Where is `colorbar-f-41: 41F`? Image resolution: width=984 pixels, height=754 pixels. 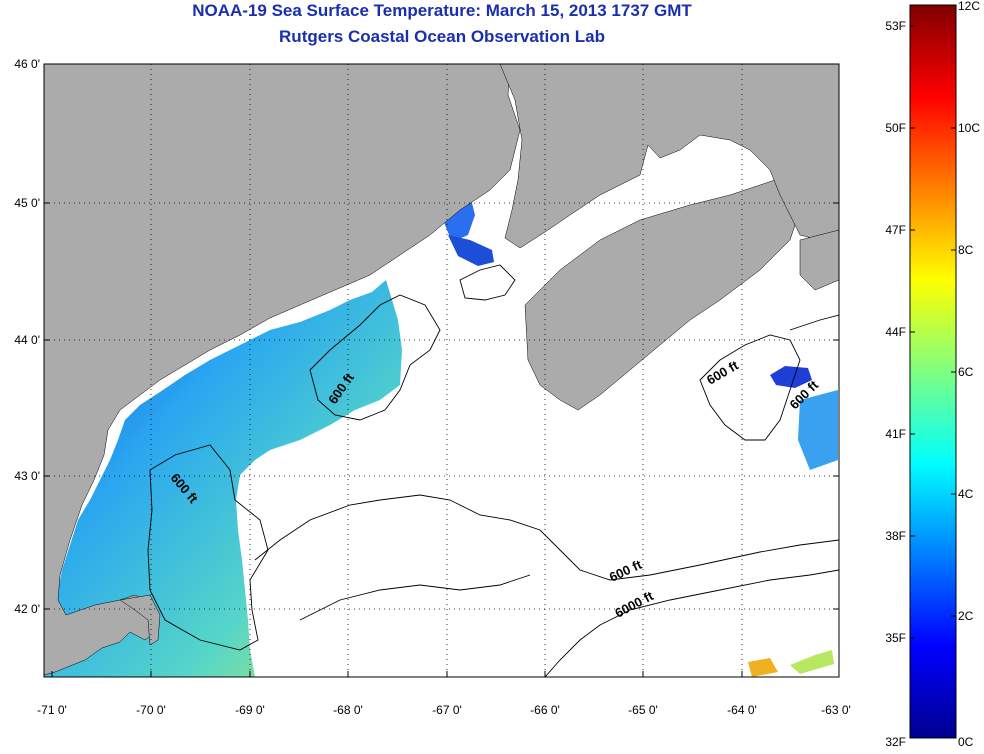 colorbar-f-41: 41F is located at coordinates (895, 434).